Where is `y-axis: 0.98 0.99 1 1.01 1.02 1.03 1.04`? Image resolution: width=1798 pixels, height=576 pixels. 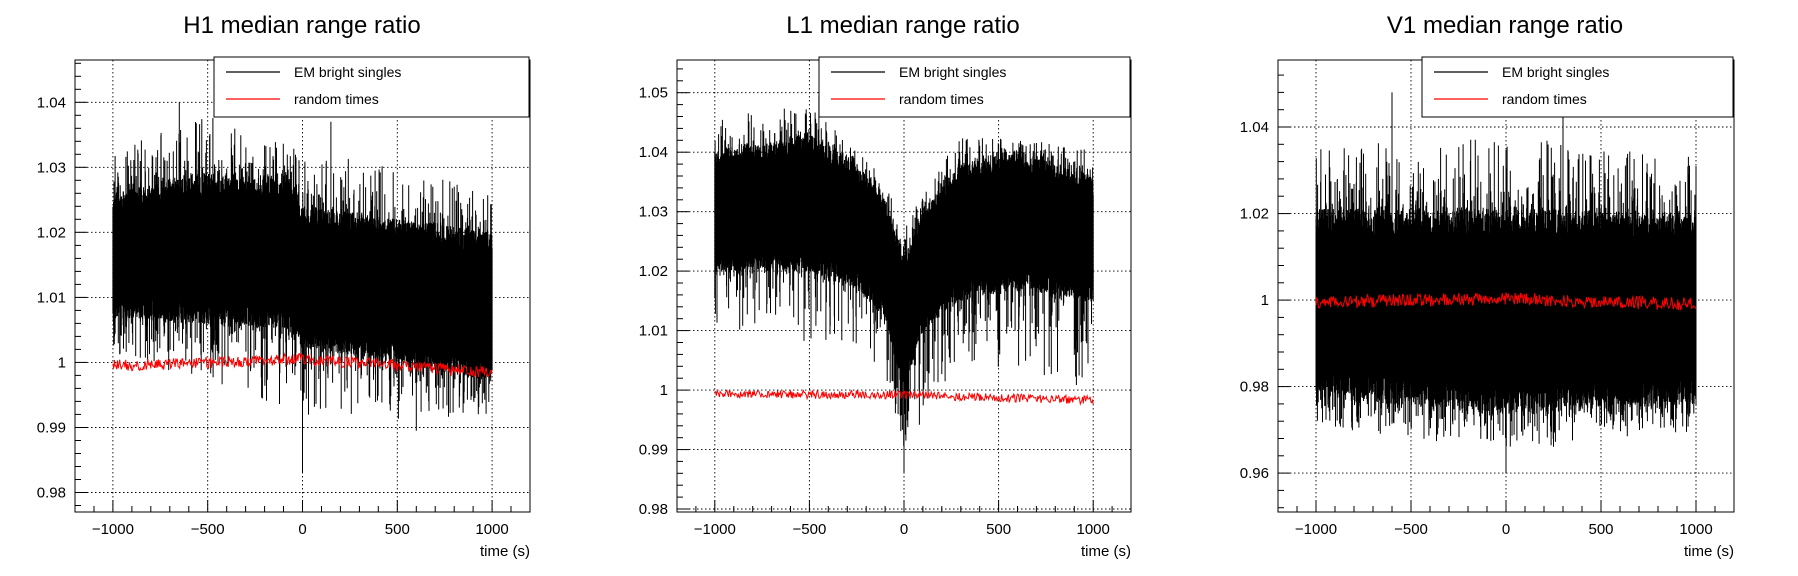 y-axis: 0.98 0.99 1 1.01 1.02 1.03 1.04 is located at coordinates (62, 284).